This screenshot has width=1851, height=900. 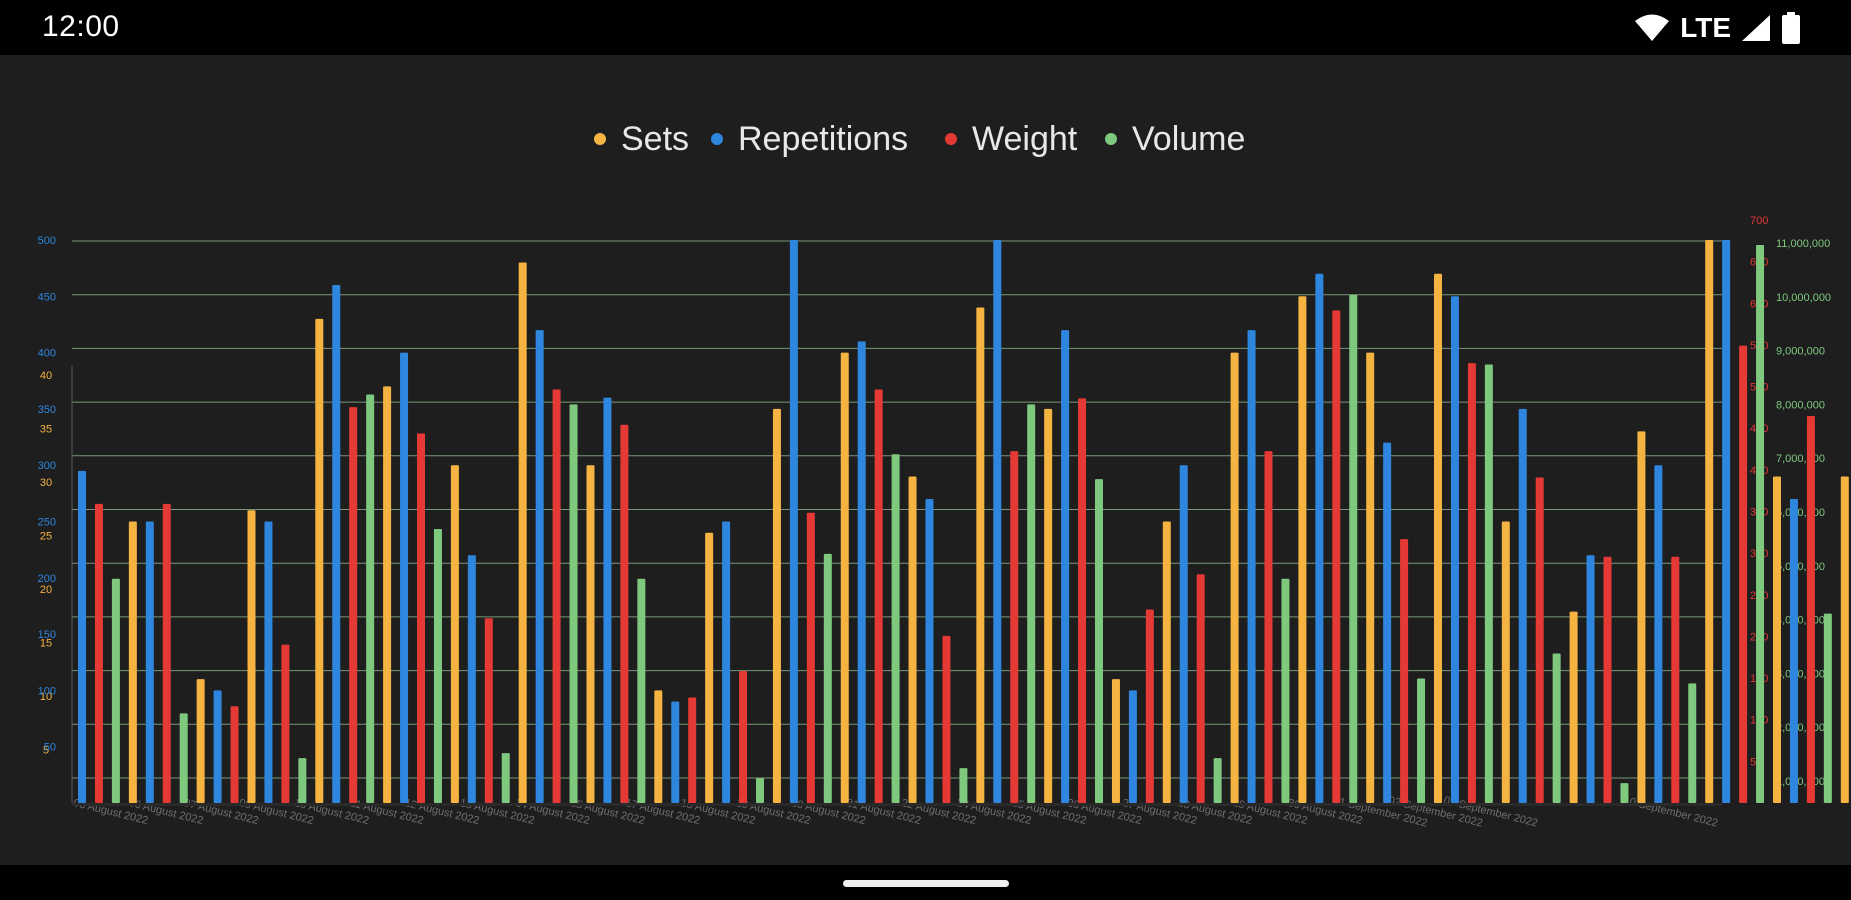 What do you see at coordinates (1800, 674) in the screenshot?
I see `y-right-outer-tick-label: 3,000,000` at bounding box center [1800, 674].